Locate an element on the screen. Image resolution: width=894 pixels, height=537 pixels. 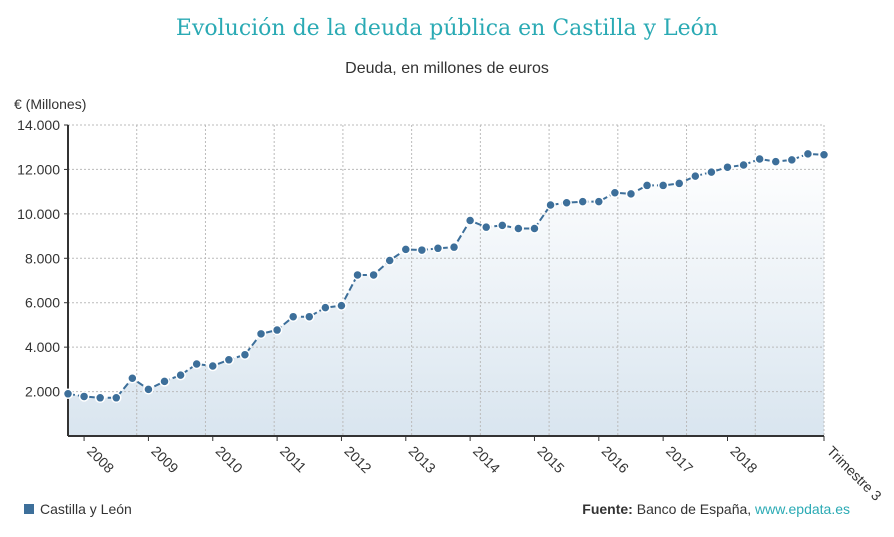
x-tick-label: 2012 is located at coordinates (357, 459).